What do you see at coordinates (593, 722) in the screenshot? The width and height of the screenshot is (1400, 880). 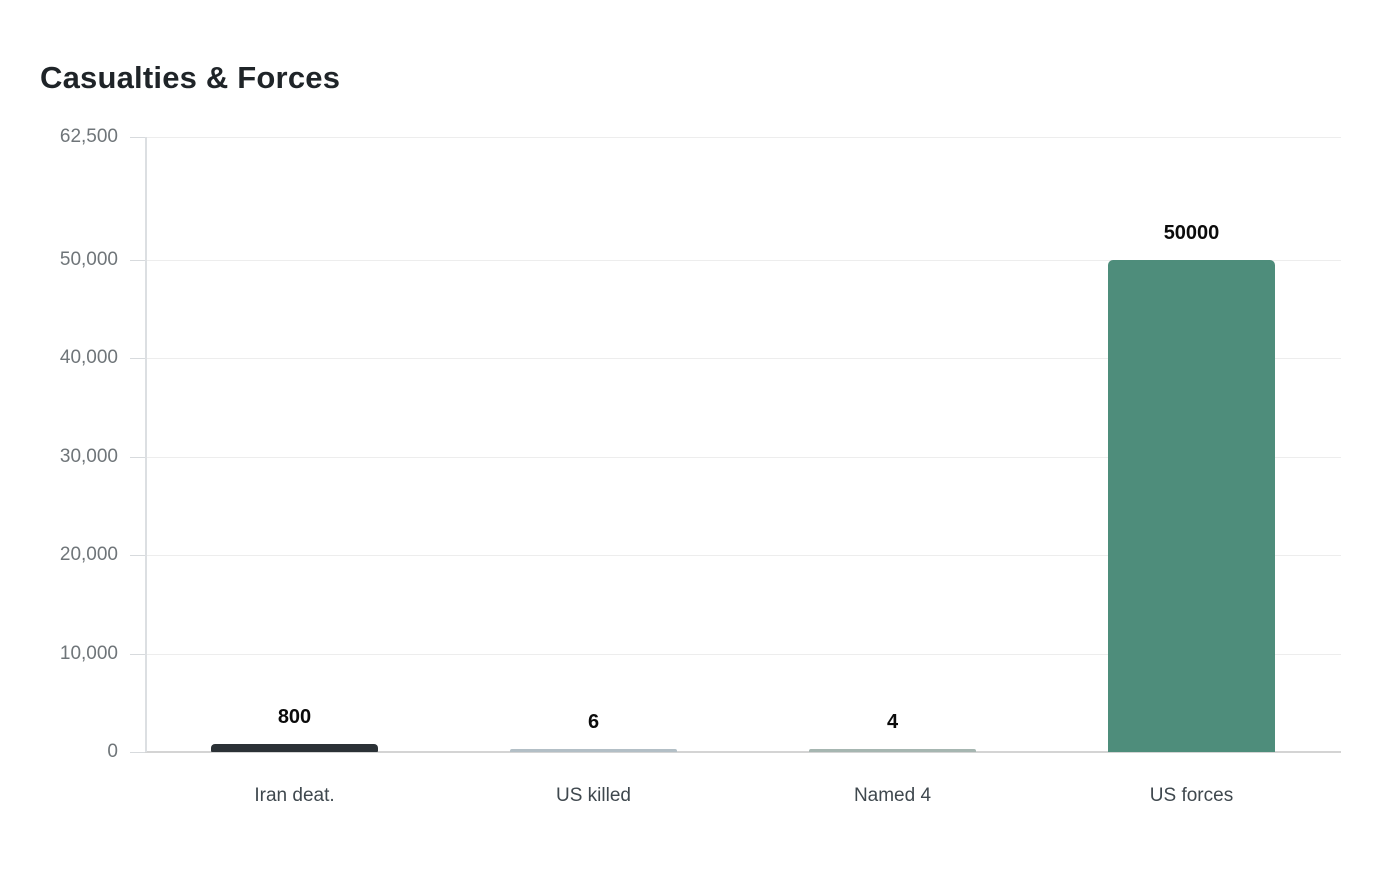 I see `bar-value-label: 6` at bounding box center [593, 722].